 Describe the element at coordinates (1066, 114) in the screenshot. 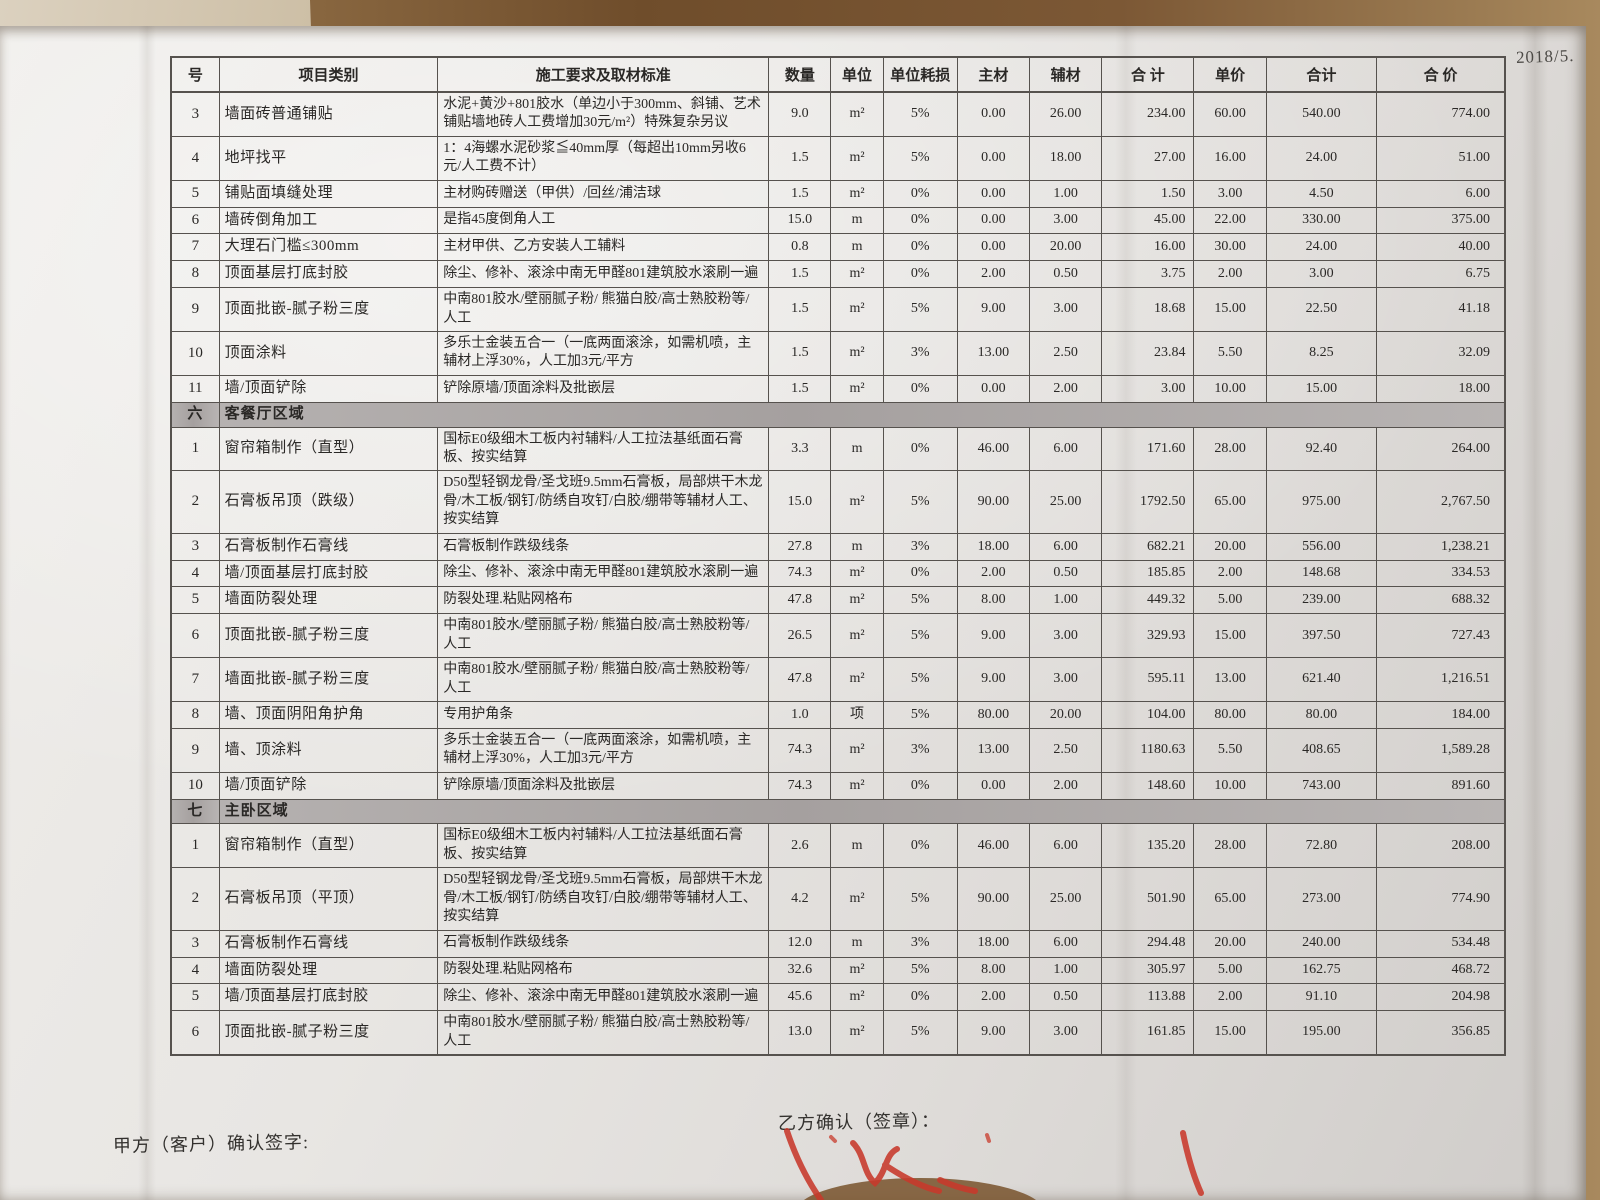

I see `cell-aux: 26.00` at that location.